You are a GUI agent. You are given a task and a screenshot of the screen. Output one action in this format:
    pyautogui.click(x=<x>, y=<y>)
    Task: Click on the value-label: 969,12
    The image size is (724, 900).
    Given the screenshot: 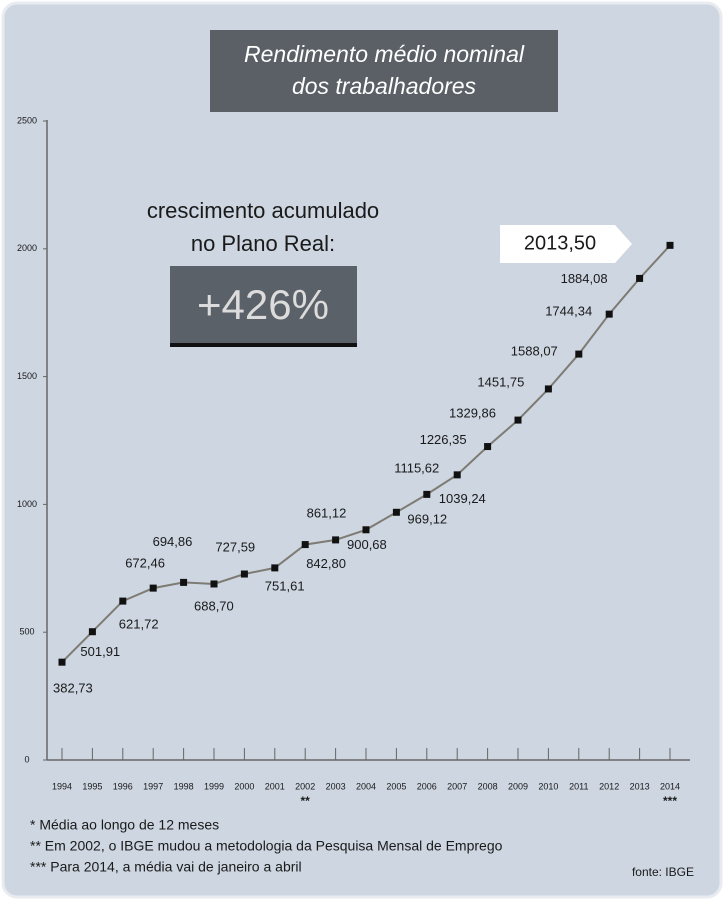 What is the action you would take?
    pyautogui.click(x=427, y=519)
    